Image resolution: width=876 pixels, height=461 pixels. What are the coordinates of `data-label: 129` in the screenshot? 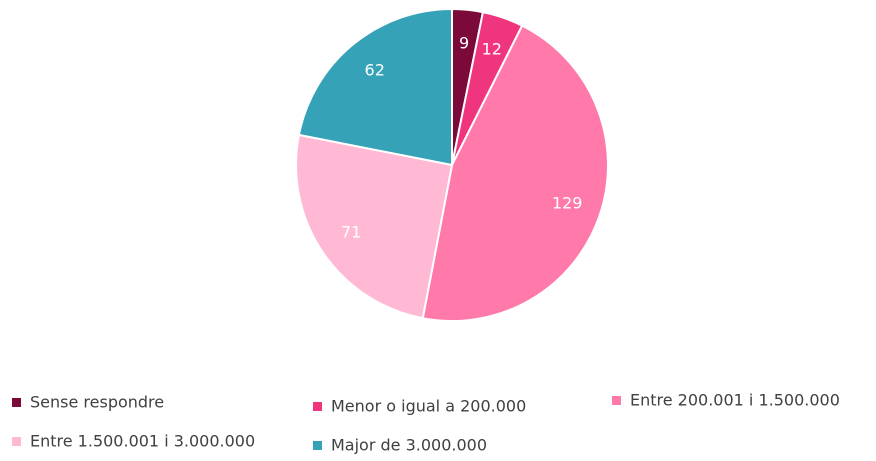 It's located at (567, 203).